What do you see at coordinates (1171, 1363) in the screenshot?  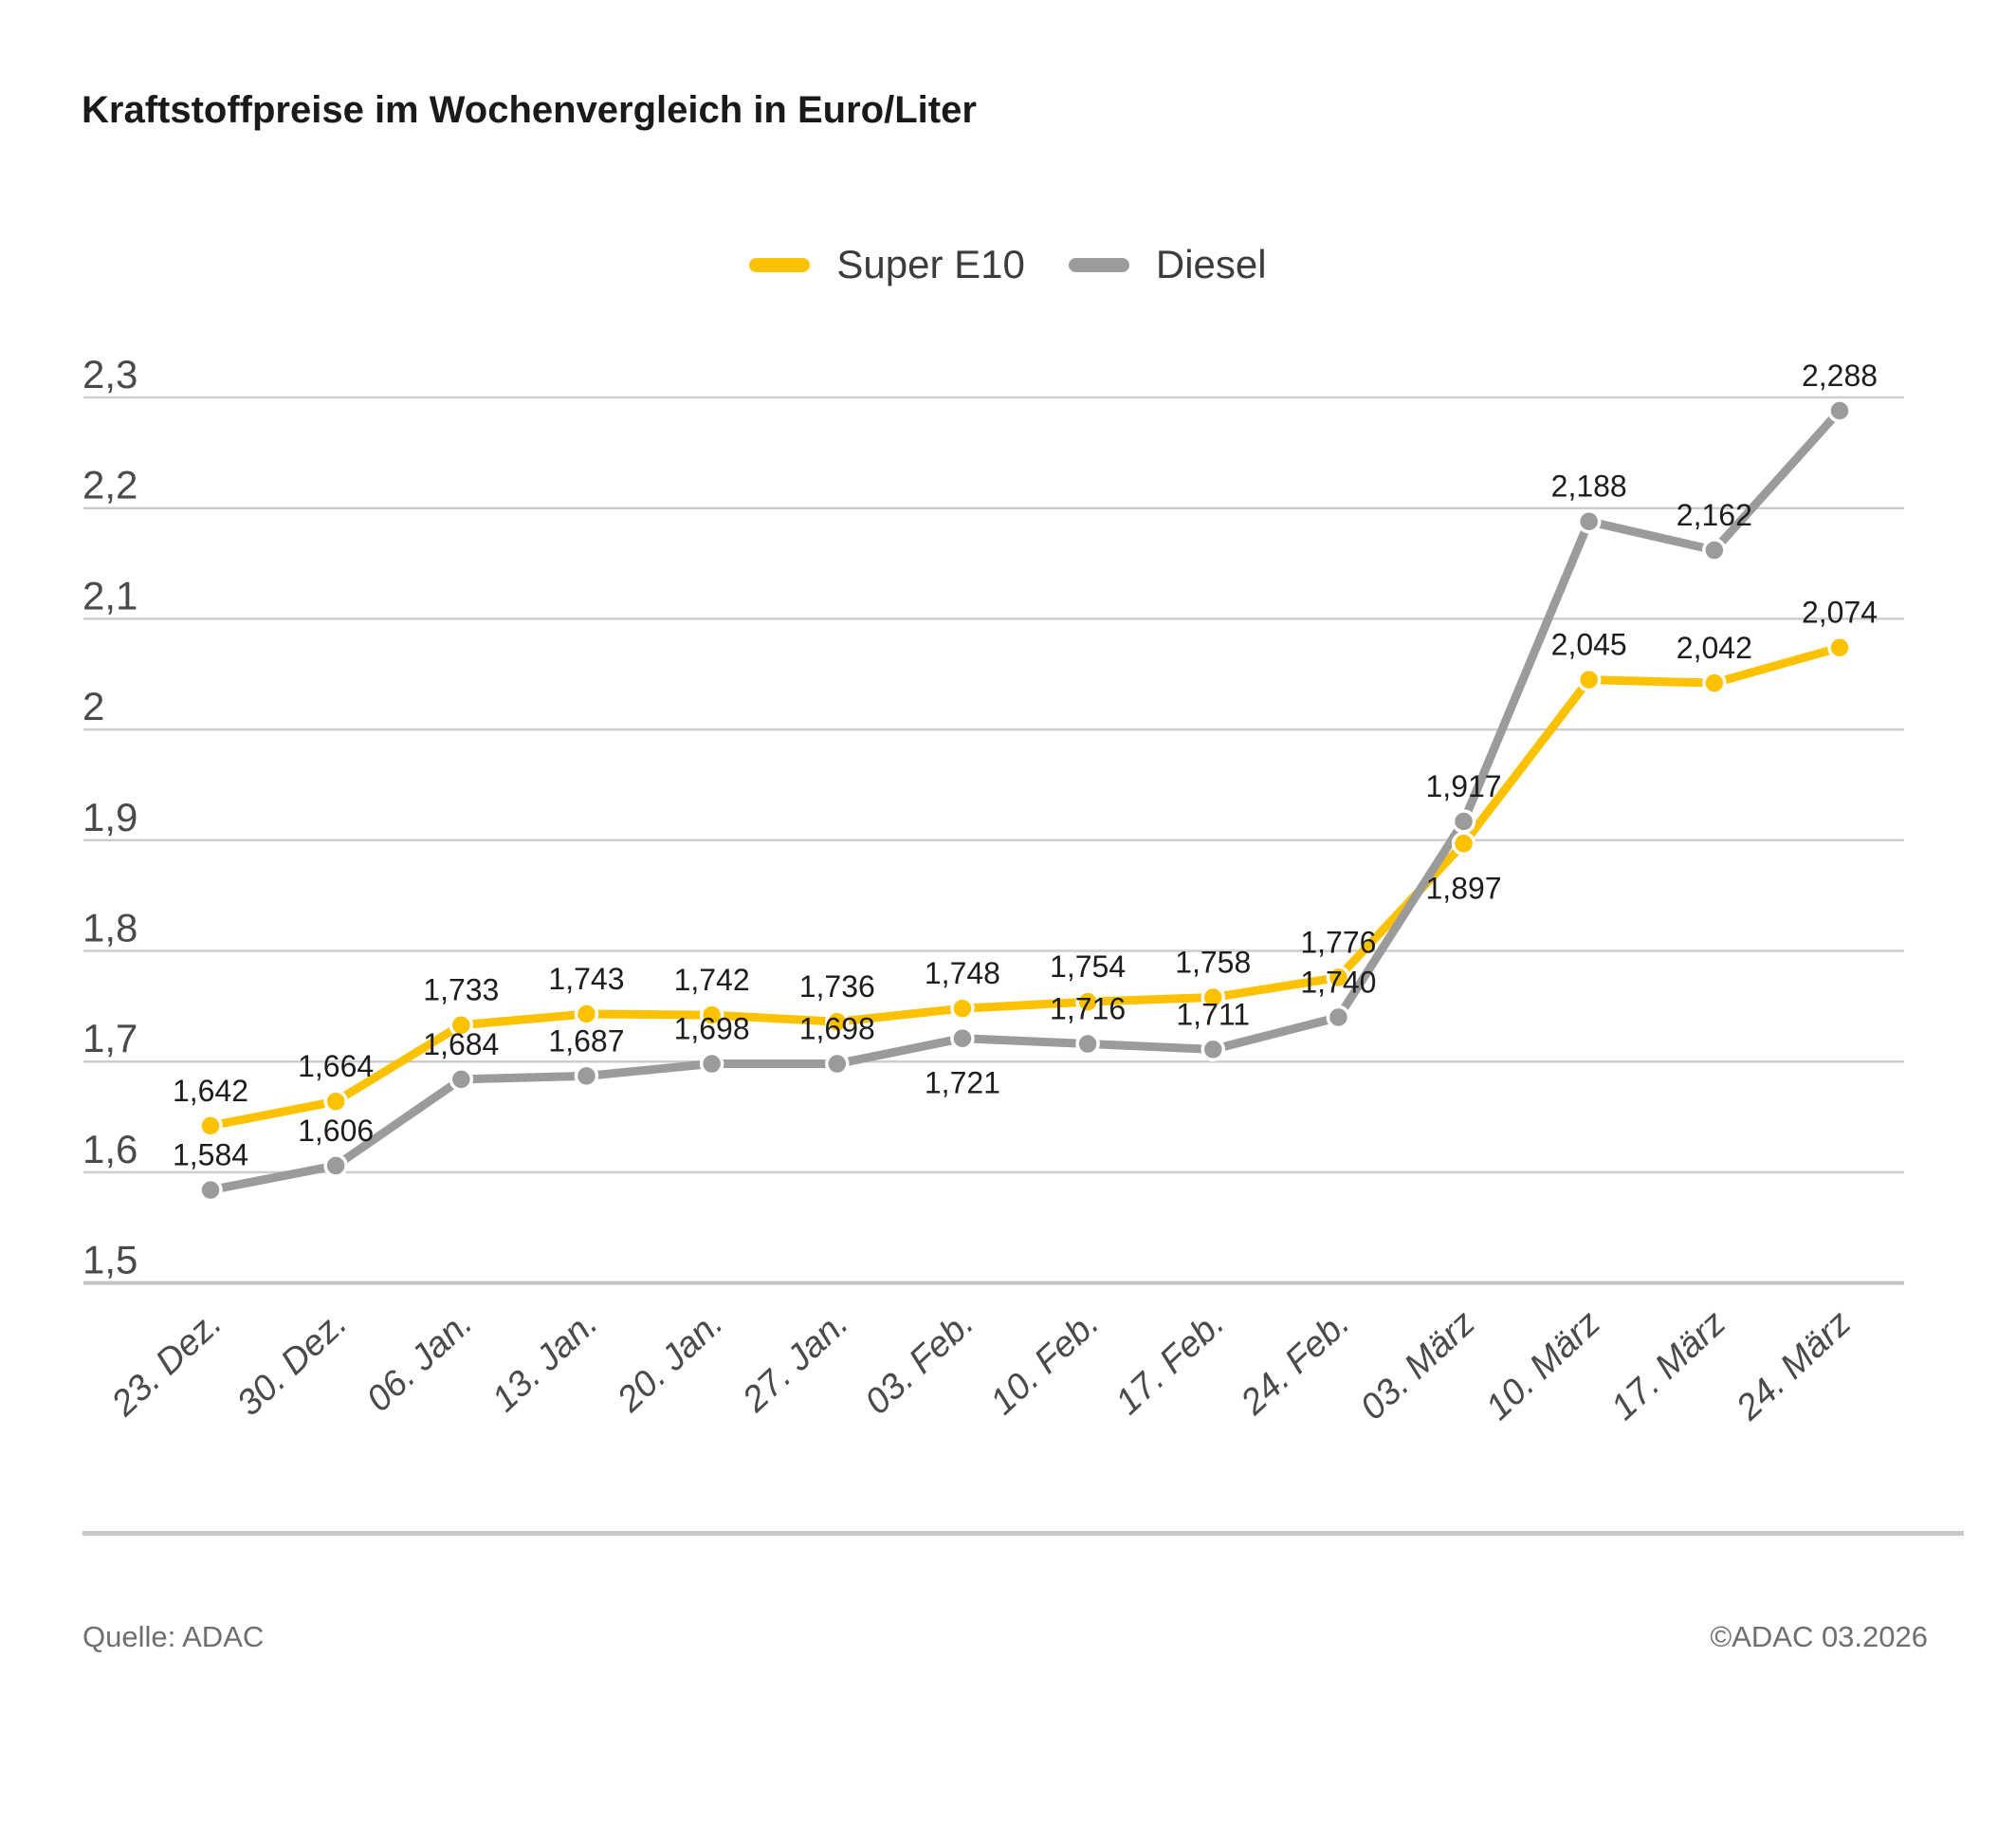 I see `x-axis-label: 17. Feb.` at bounding box center [1171, 1363].